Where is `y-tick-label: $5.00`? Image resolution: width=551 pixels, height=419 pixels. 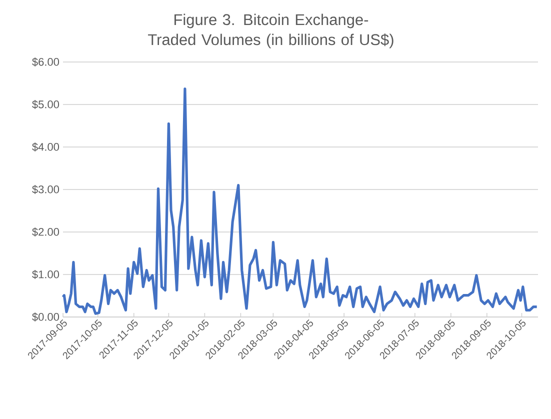 y-tick-label: $5.00 is located at coordinates (46, 104).